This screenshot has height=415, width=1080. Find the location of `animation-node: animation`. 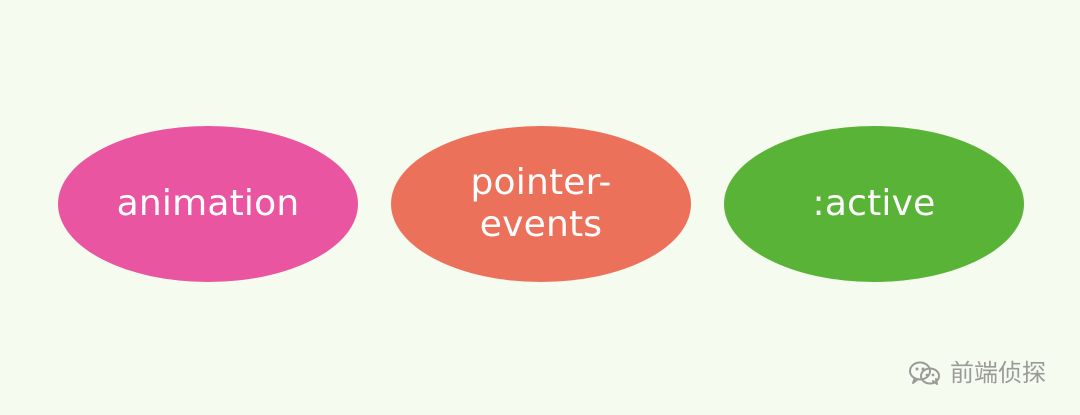

animation-node: animation is located at coordinates (208, 204).